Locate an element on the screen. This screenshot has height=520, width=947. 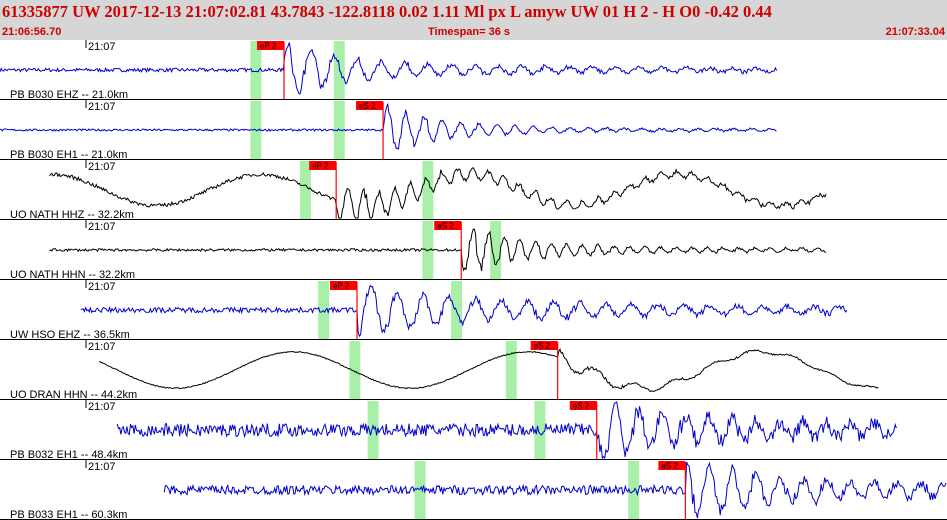
station-label: PB B030 EH1 -- 21.0km is located at coordinates (68, 155).